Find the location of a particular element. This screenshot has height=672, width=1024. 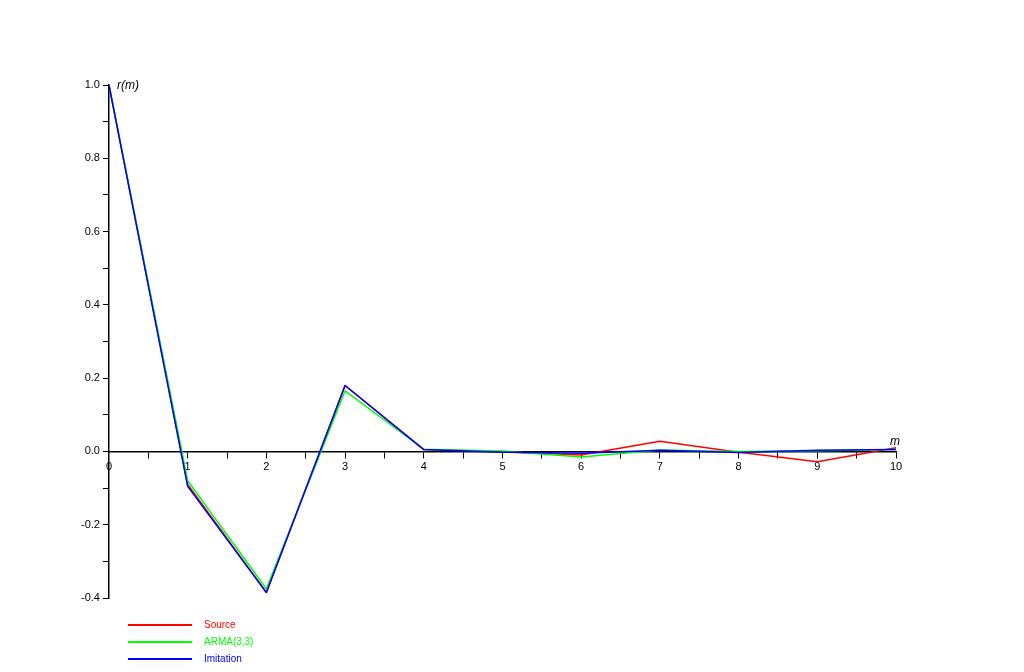

y-tick-label: 0.2 is located at coordinates (92, 377).